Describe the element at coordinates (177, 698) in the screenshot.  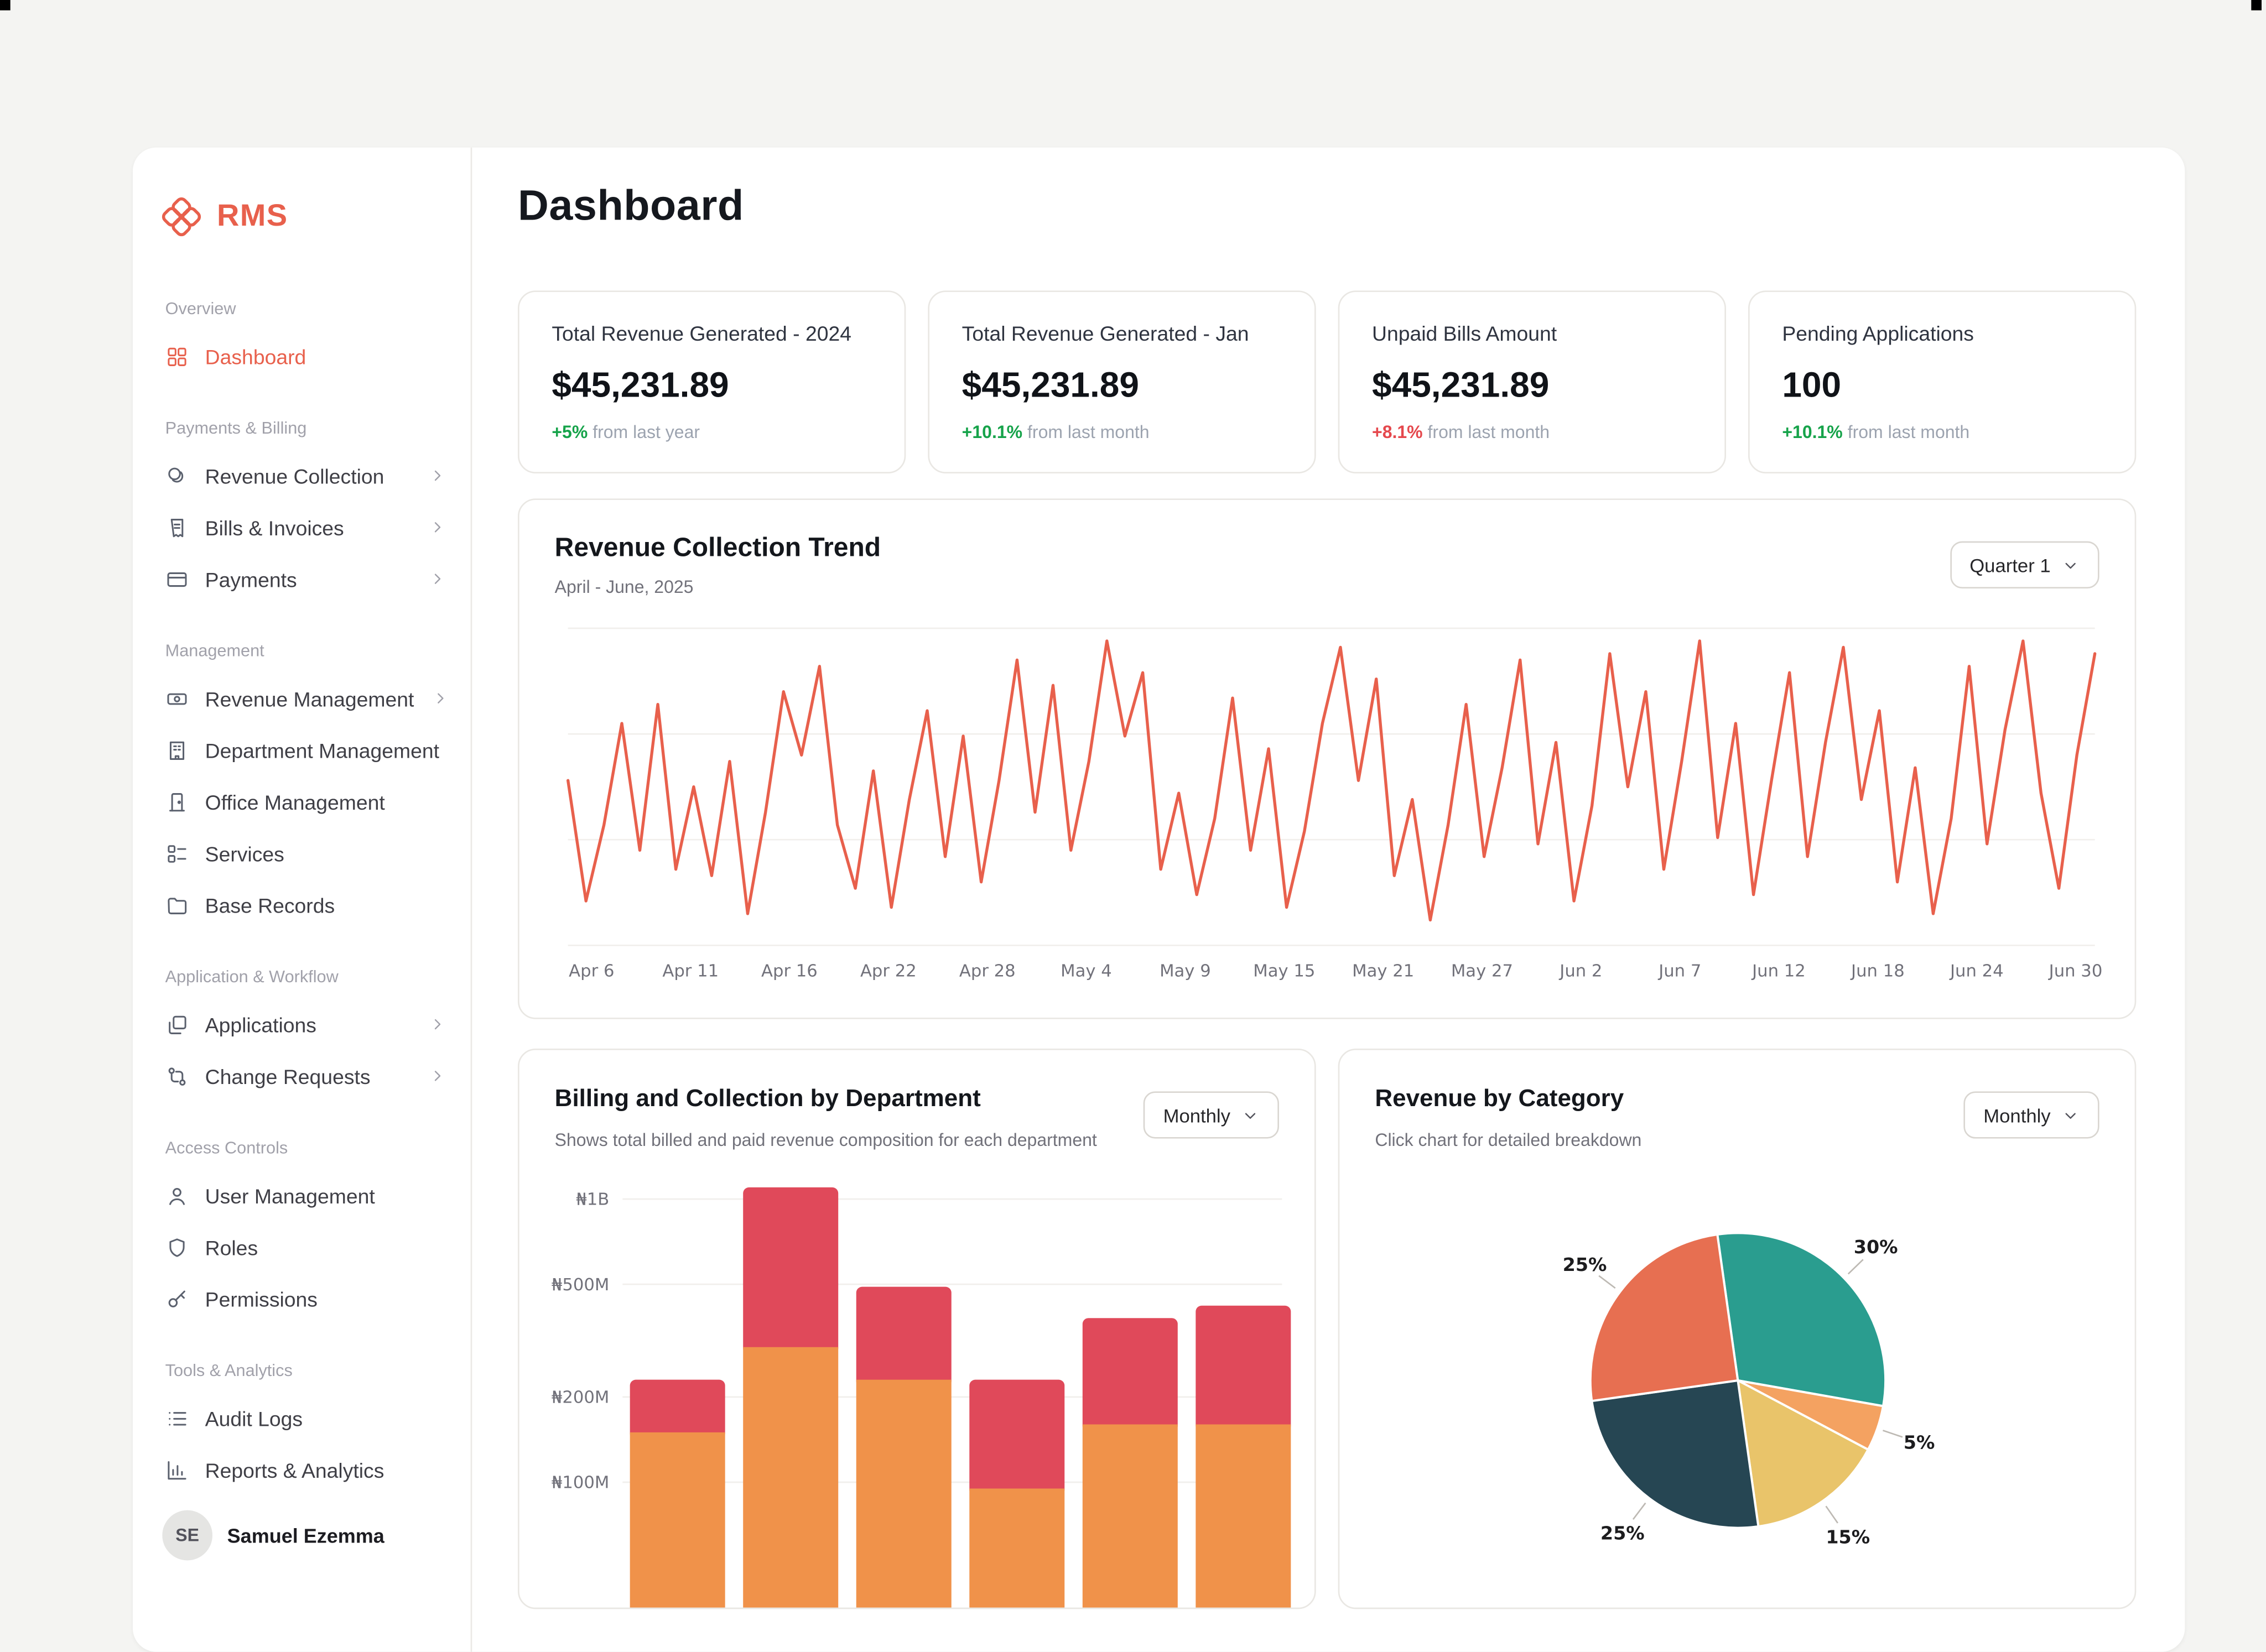
I see `banknote-icon` at that location.